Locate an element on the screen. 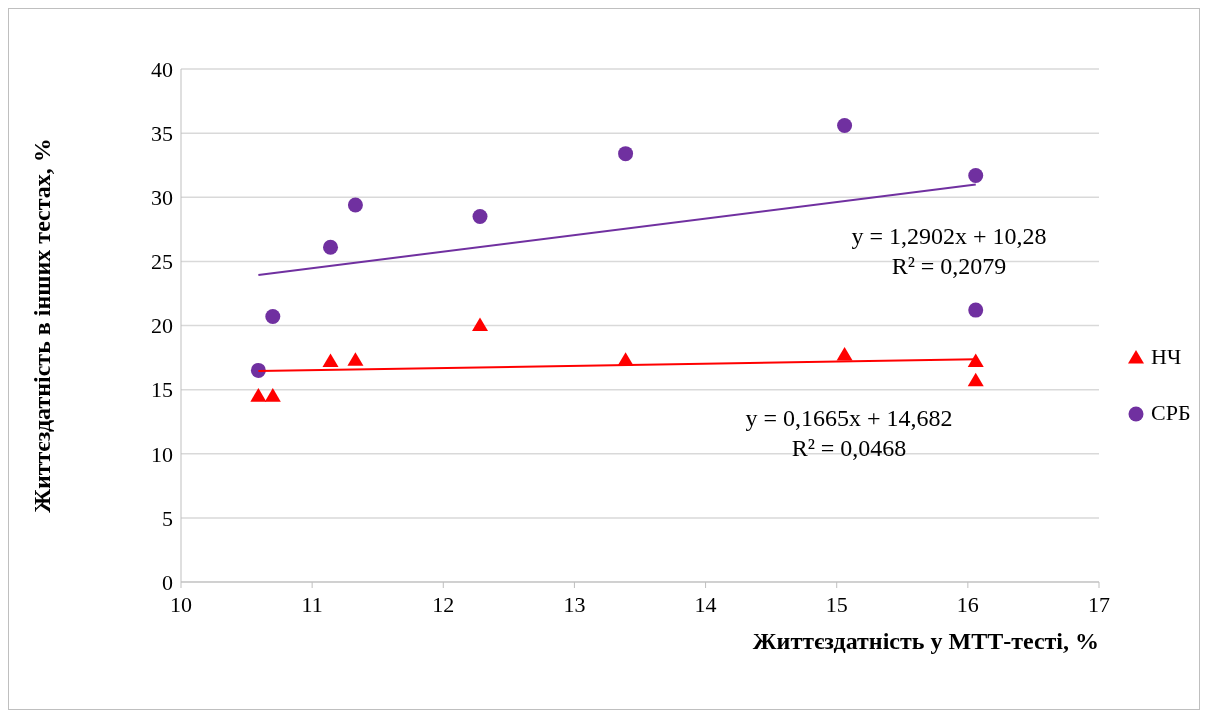  x-tick-label: 15 is located at coordinates (836, 604).